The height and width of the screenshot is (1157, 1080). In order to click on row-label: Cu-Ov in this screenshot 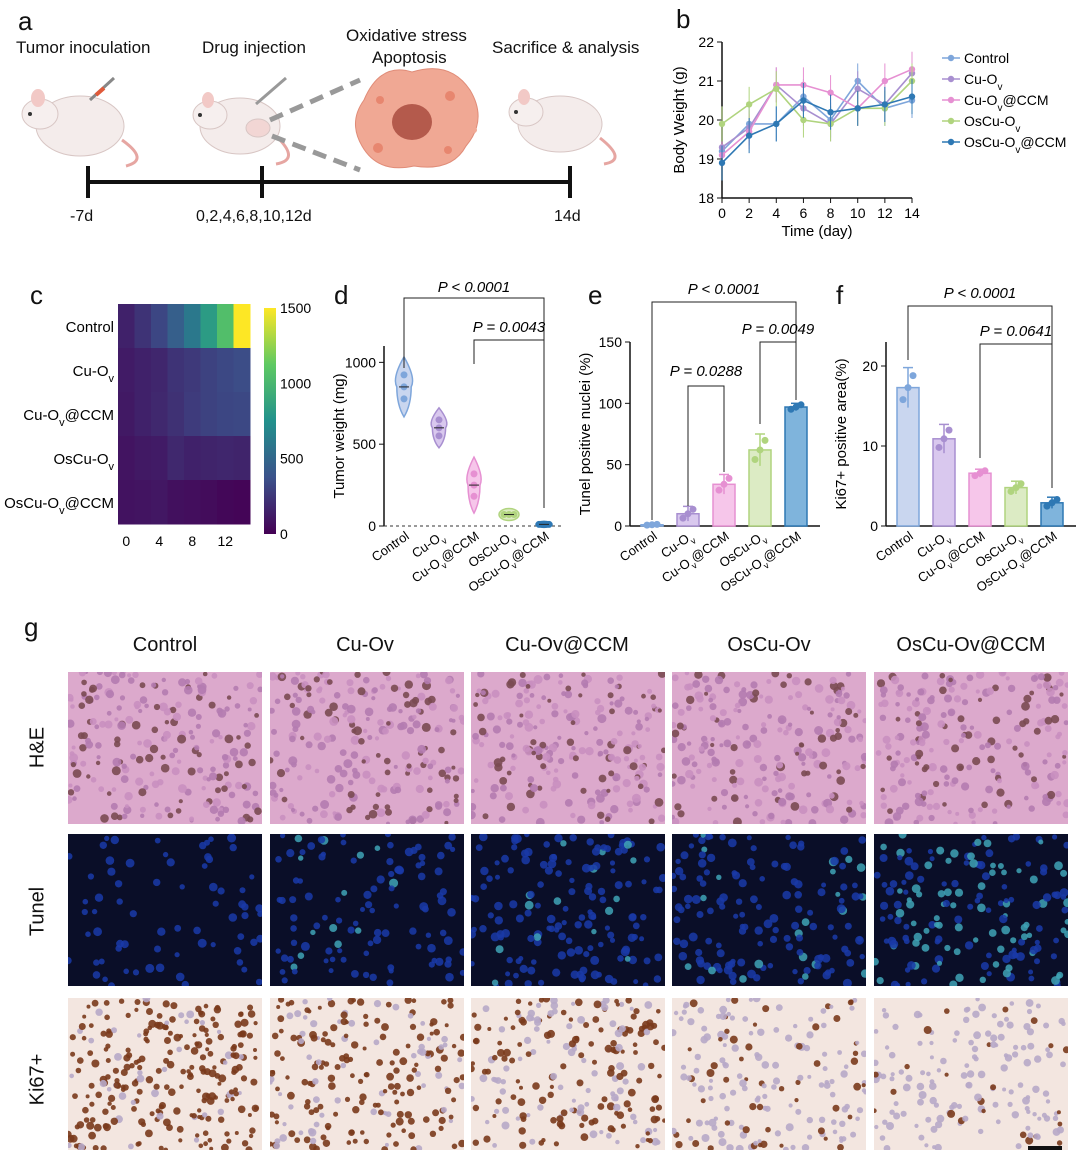, I will do `click(94, 374)`.